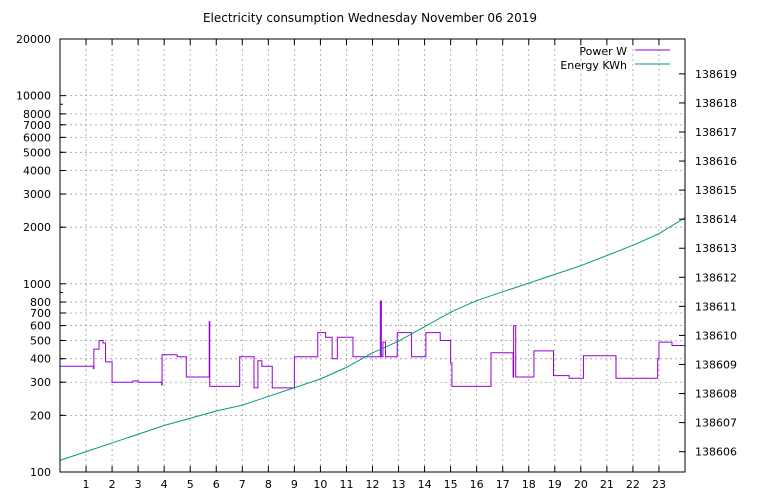  I want to click on x-tick-label: 21, so click(607, 484).